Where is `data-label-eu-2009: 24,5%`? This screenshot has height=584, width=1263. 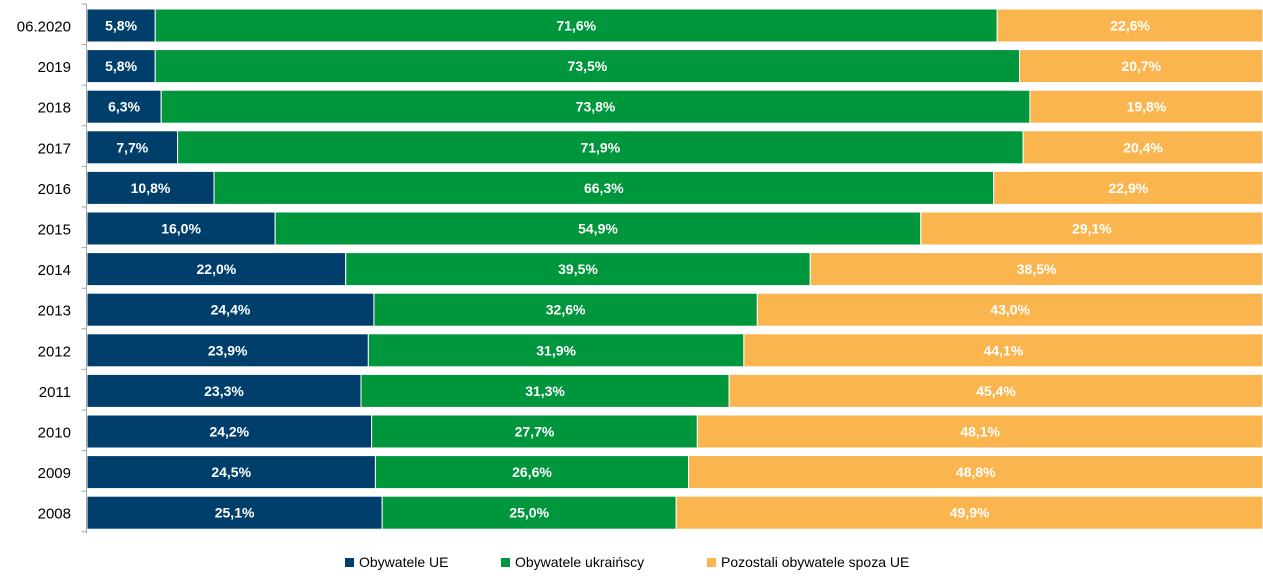 data-label-eu-2009: 24,5% is located at coordinates (231, 472).